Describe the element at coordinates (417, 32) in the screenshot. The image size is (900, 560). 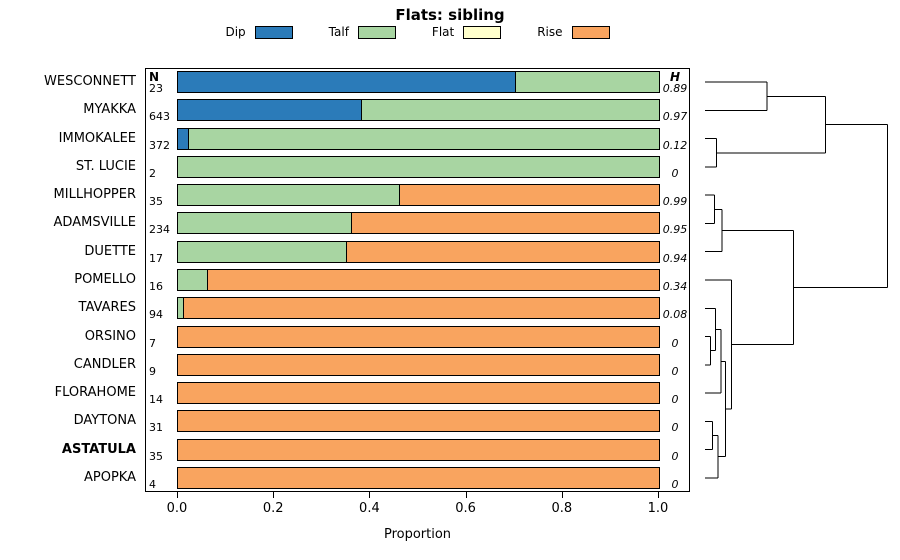
I see `legend: Dip Talf Flat Rise` at that location.